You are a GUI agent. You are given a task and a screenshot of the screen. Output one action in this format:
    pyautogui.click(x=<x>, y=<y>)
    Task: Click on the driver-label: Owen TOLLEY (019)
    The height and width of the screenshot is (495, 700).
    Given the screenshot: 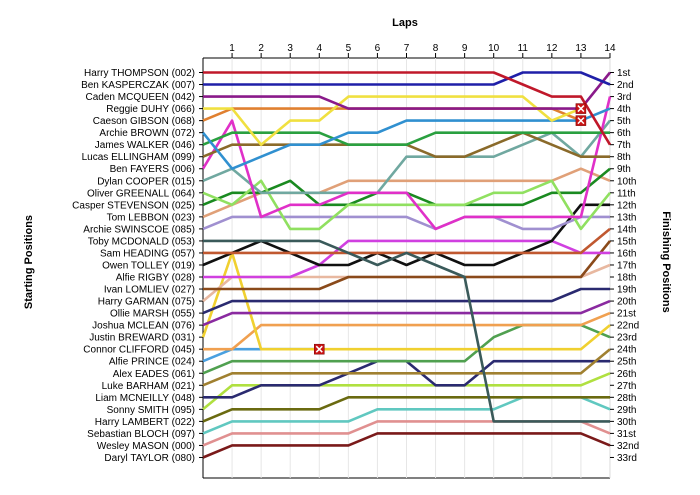 What is the action you would take?
    pyautogui.click(x=148, y=265)
    